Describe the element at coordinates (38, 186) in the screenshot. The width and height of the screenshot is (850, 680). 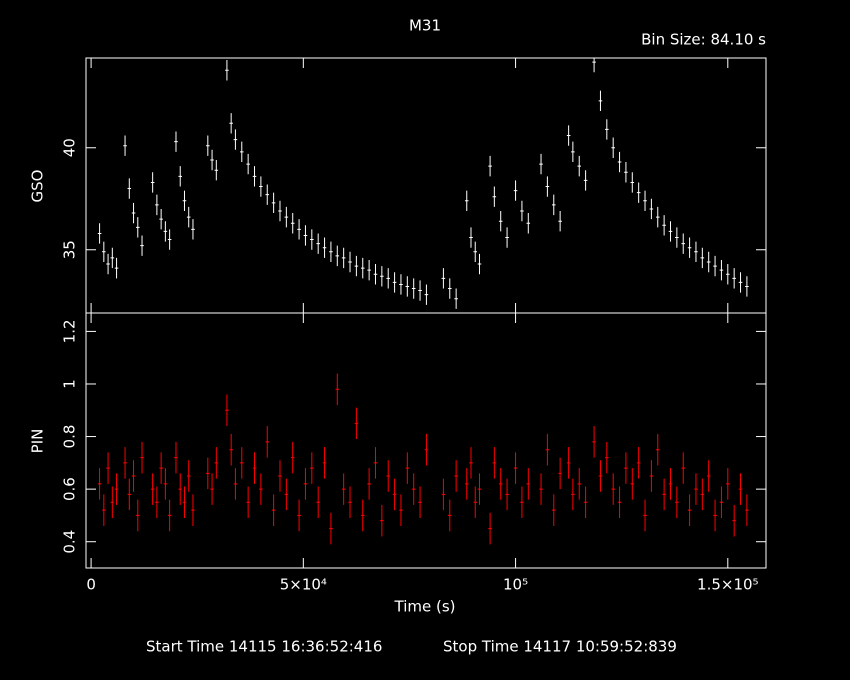
I see `y-axis-label: GSO` at that location.